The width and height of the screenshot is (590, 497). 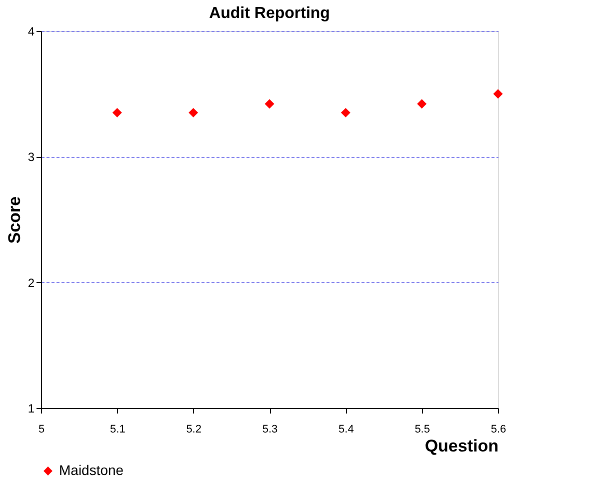 I want to click on y-tick-label: 1, so click(x=31, y=409).